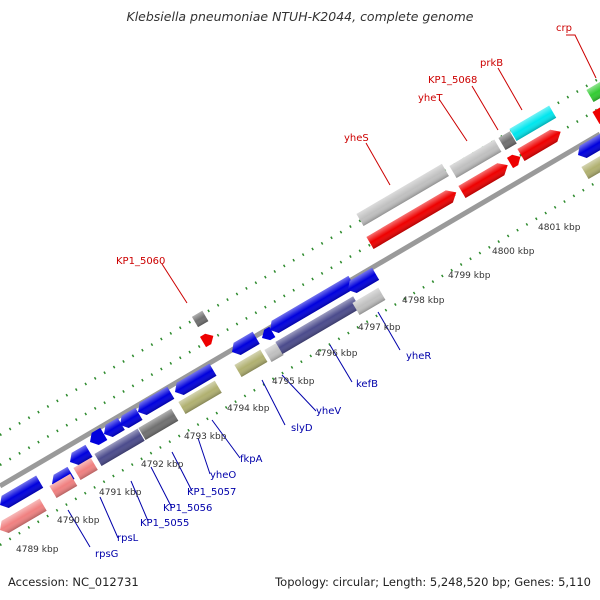 The image size is (600, 600). What do you see at coordinates (513, 252) in the screenshot?
I see `kbp-label: 4800 kbp` at bounding box center [513, 252].